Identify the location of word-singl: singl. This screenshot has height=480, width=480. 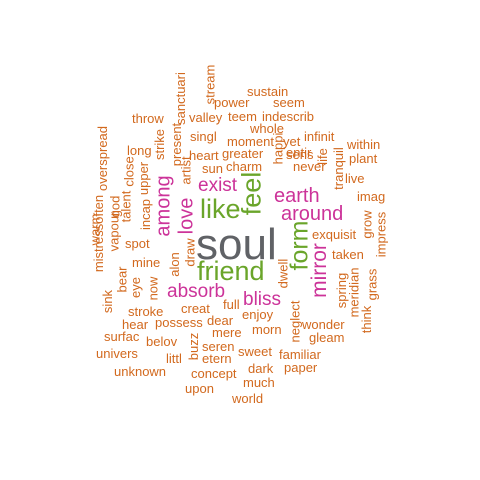
(203, 136).